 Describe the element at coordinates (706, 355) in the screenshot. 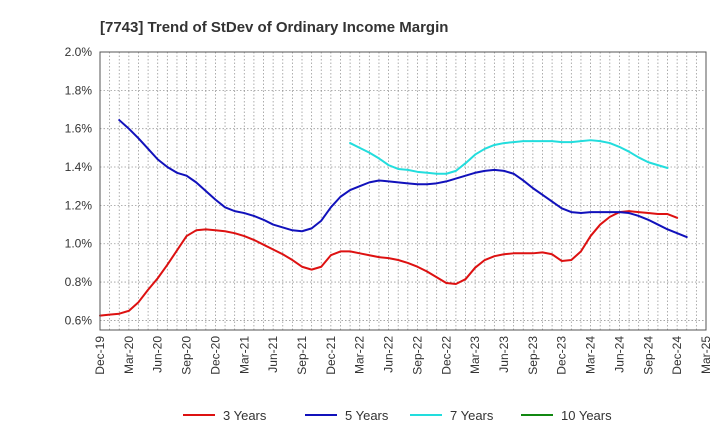

I see `x-tick-label: Mar-25` at that location.